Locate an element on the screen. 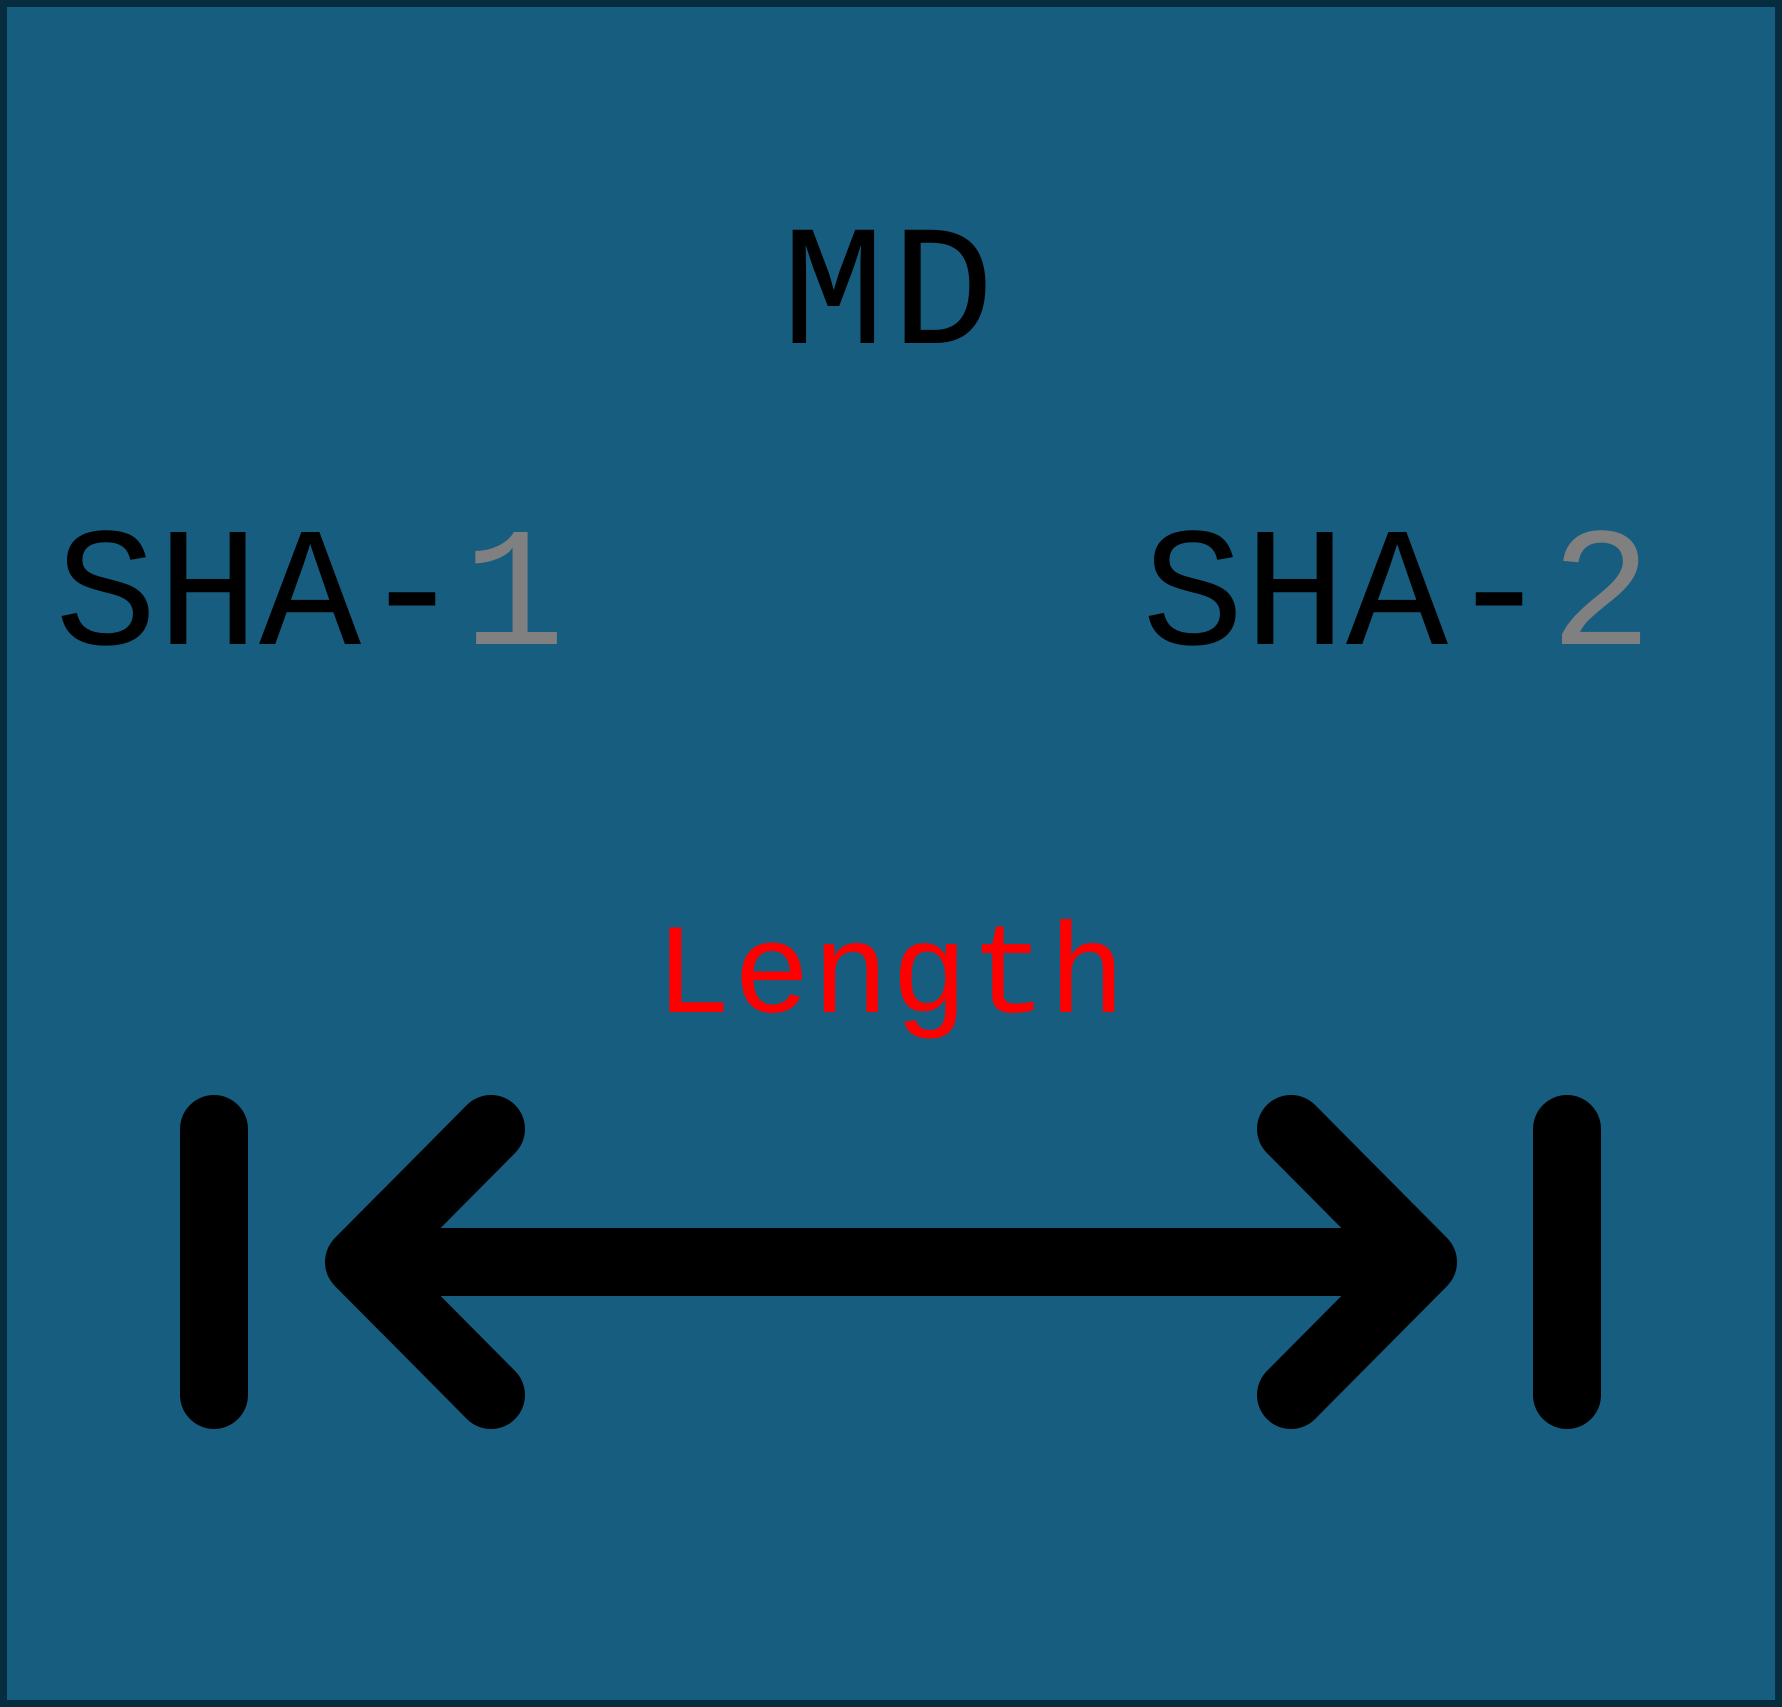 The image size is (1782, 1707). length-label: Length is located at coordinates (891, 978).